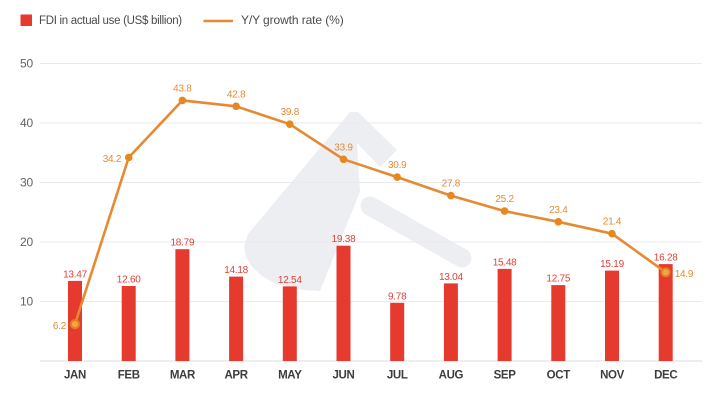 Image resolution: width=720 pixels, height=400 pixels. What do you see at coordinates (397, 165) in the screenshot?
I see `svg-text: 30.9` at bounding box center [397, 165].